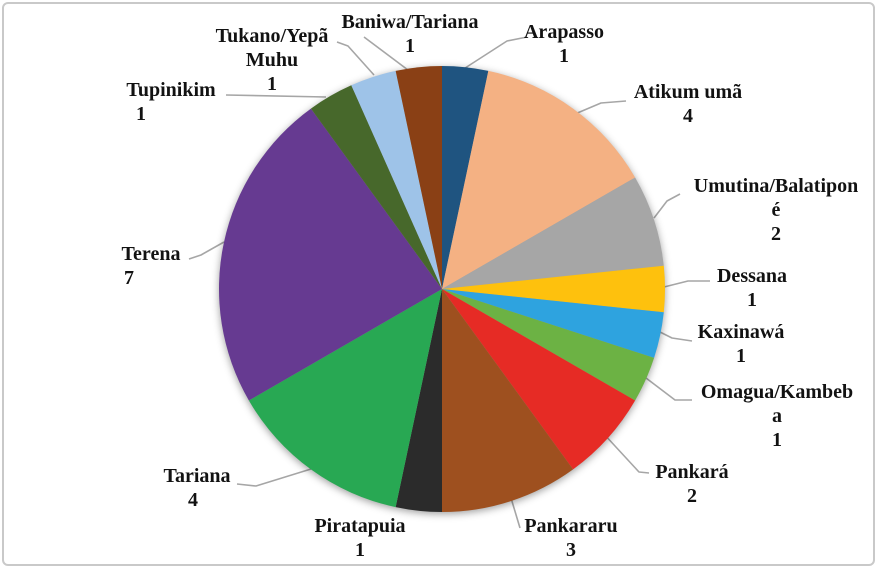 The height and width of the screenshot is (572, 877). Describe the element at coordinates (494, 53) in the screenshot. I see `leader-line-arapasso` at that location.